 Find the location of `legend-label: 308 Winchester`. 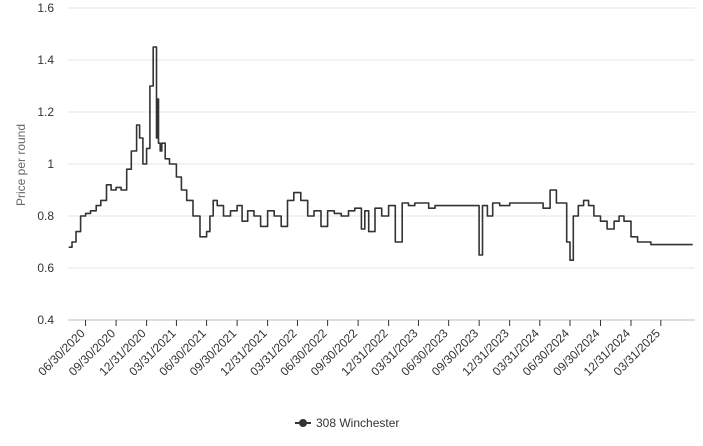

legend-label: 308 Winchester is located at coordinates (357, 423).